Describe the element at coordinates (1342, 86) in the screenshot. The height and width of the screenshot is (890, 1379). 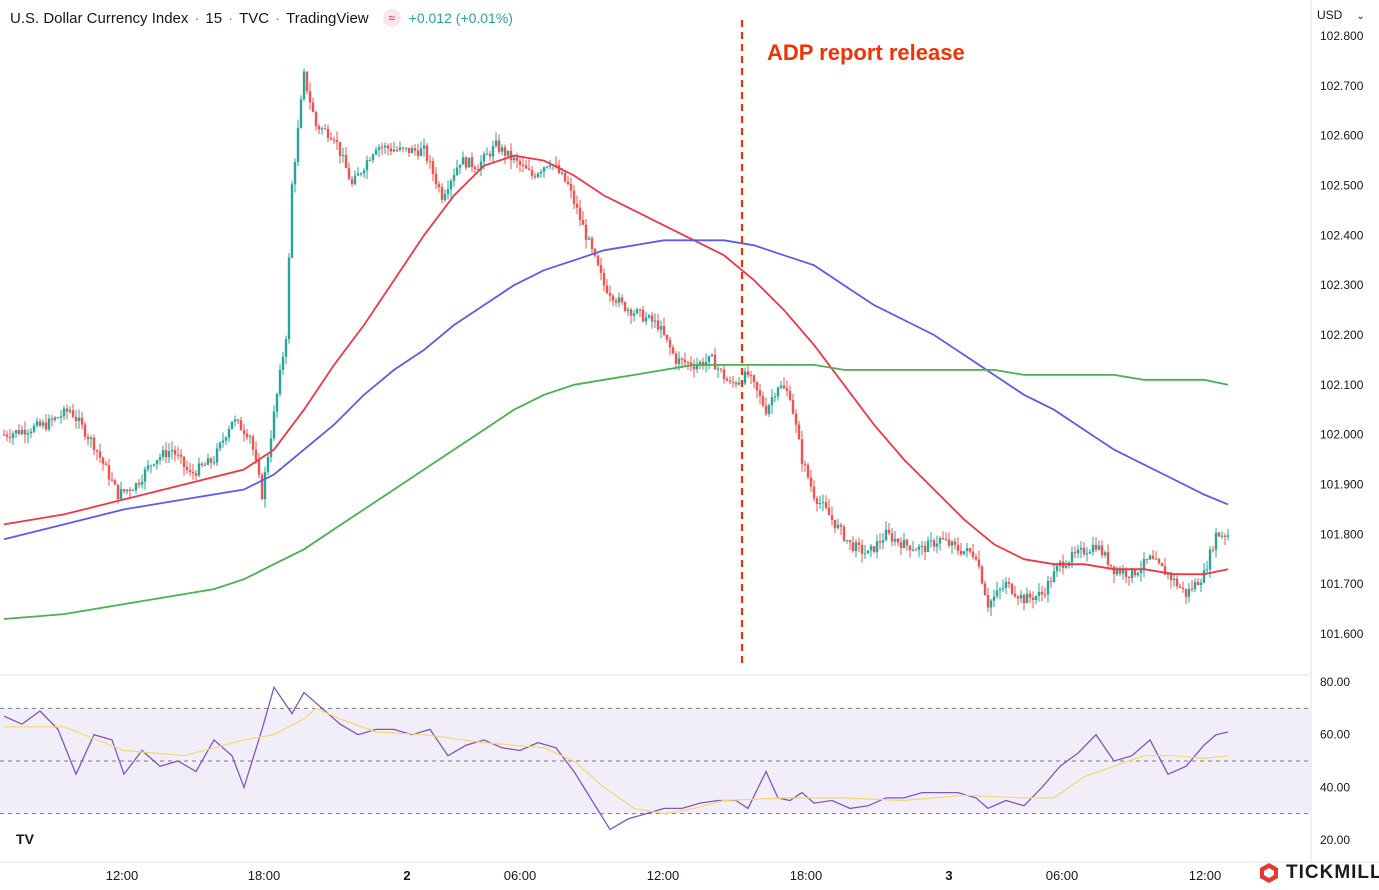
I see `price-tick-label: 102.700` at that location.